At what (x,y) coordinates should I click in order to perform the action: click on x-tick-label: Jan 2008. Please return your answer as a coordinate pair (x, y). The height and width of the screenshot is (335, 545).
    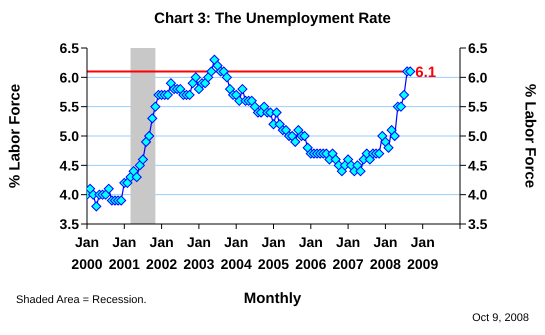
    Looking at the image, I should click on (386, 253).